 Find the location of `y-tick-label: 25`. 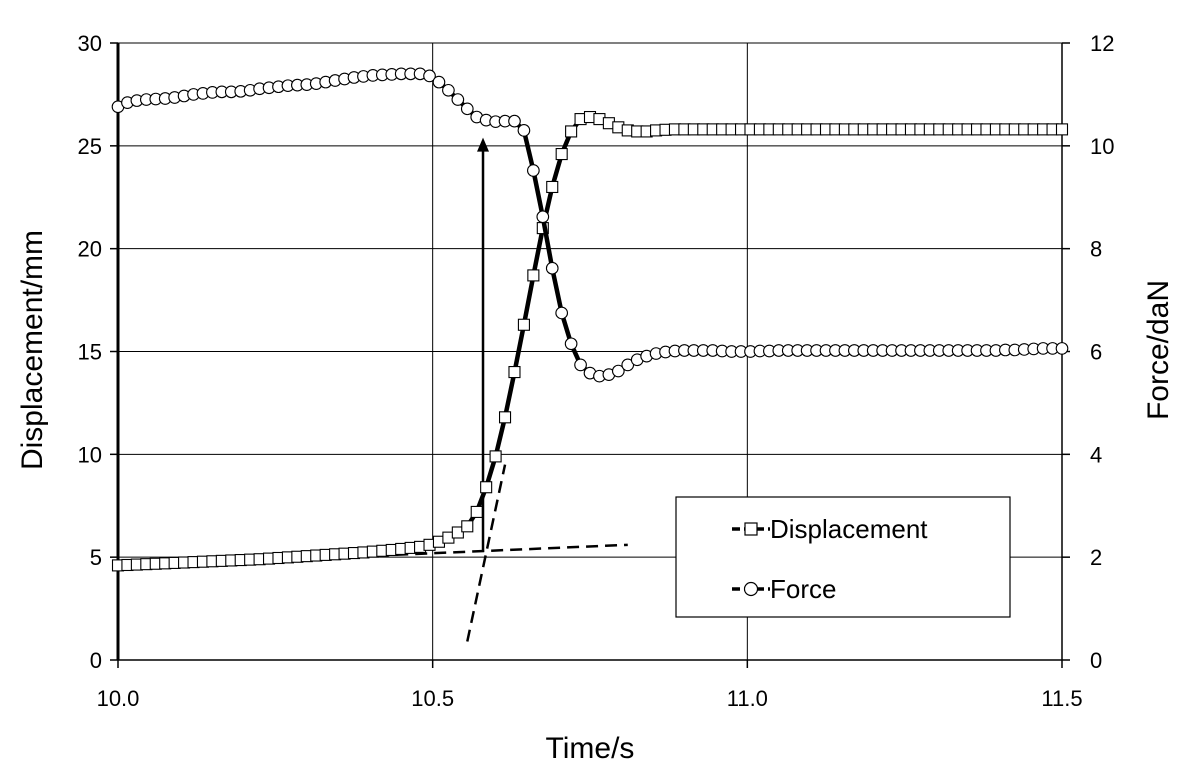

y-tick-label: 25 is located at coordinates (90, 146).